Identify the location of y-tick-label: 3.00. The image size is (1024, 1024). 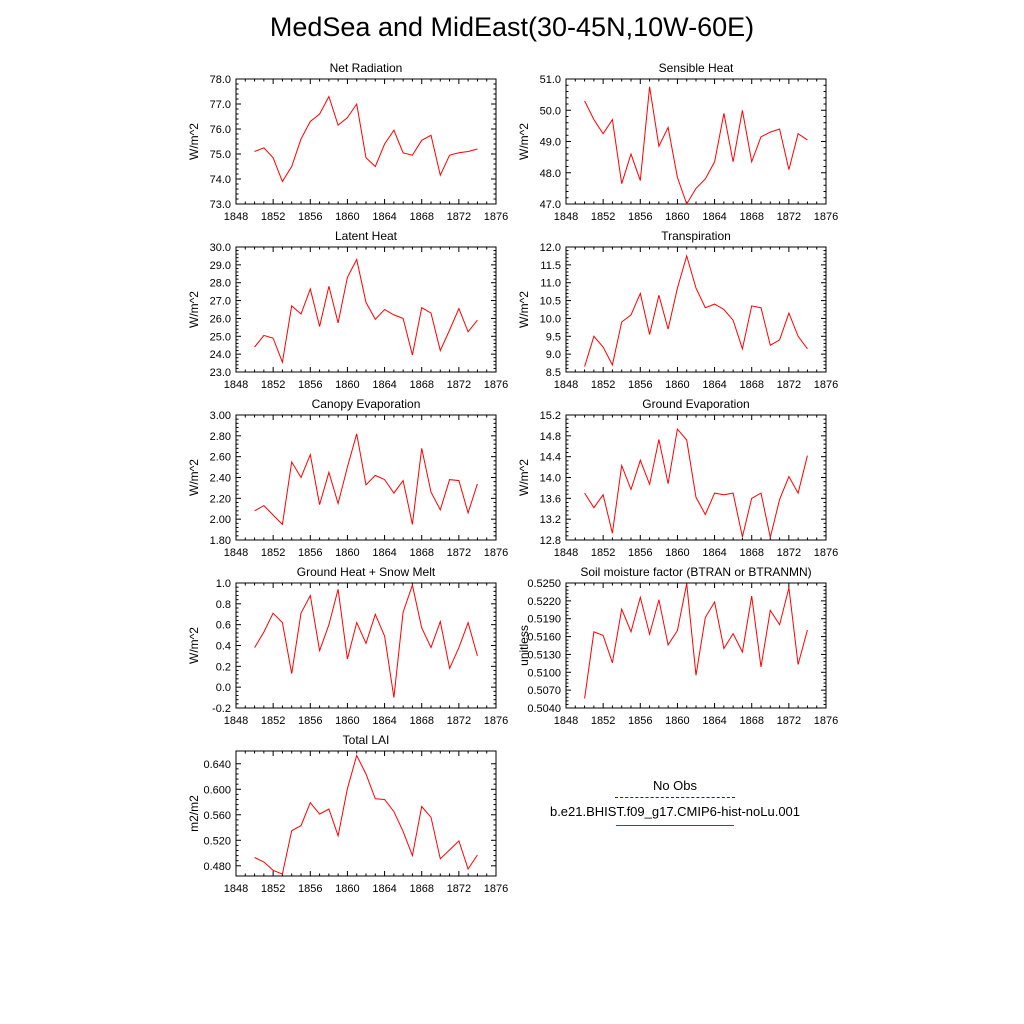
(220, 416).